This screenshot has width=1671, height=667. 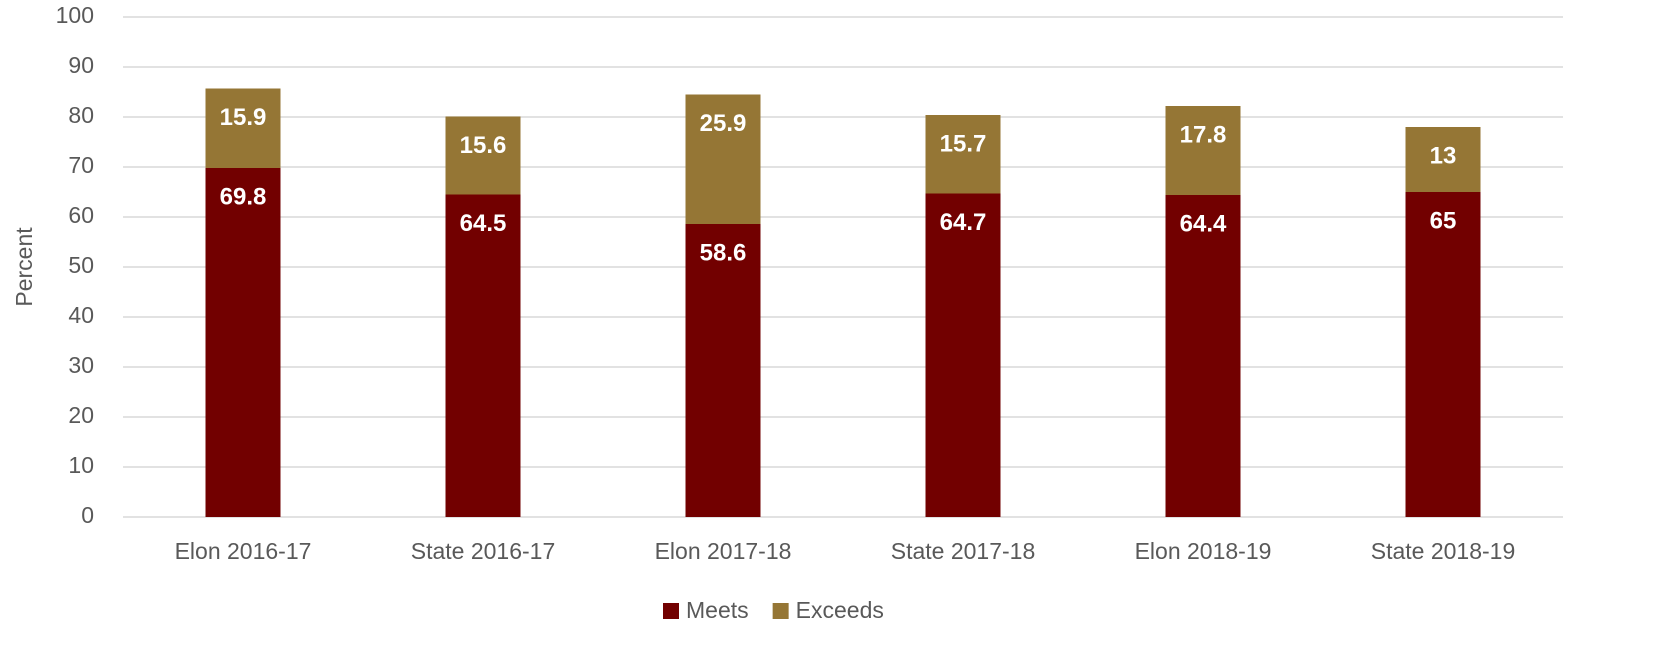 I want to click on data-label: 65, so click(x=1443, y=220).